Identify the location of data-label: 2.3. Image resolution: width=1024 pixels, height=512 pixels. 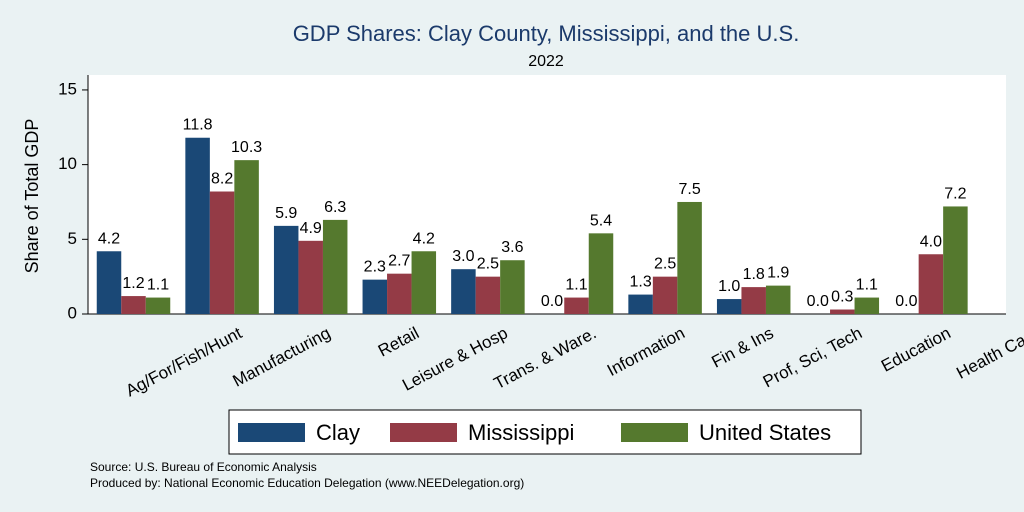
(375, 267).